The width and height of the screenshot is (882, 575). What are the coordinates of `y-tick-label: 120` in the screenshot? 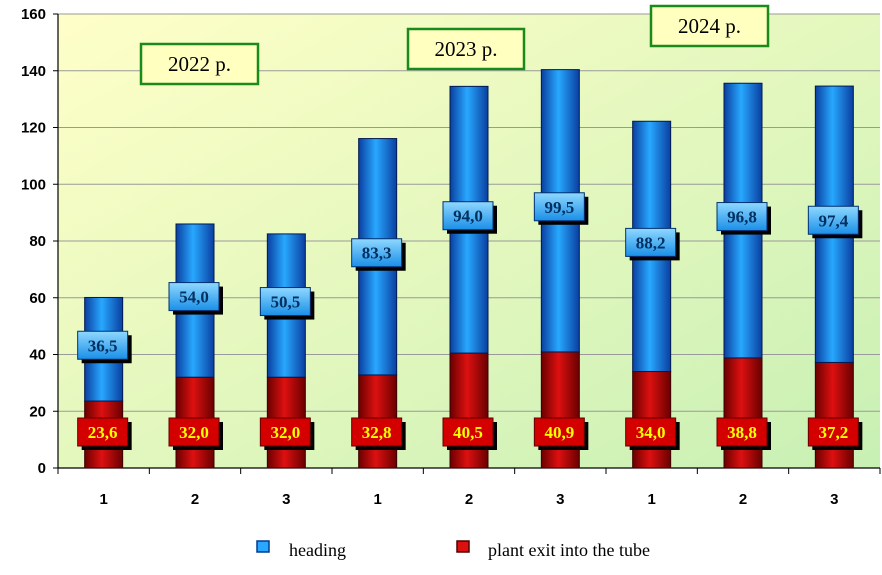 It's located at (33, 128).